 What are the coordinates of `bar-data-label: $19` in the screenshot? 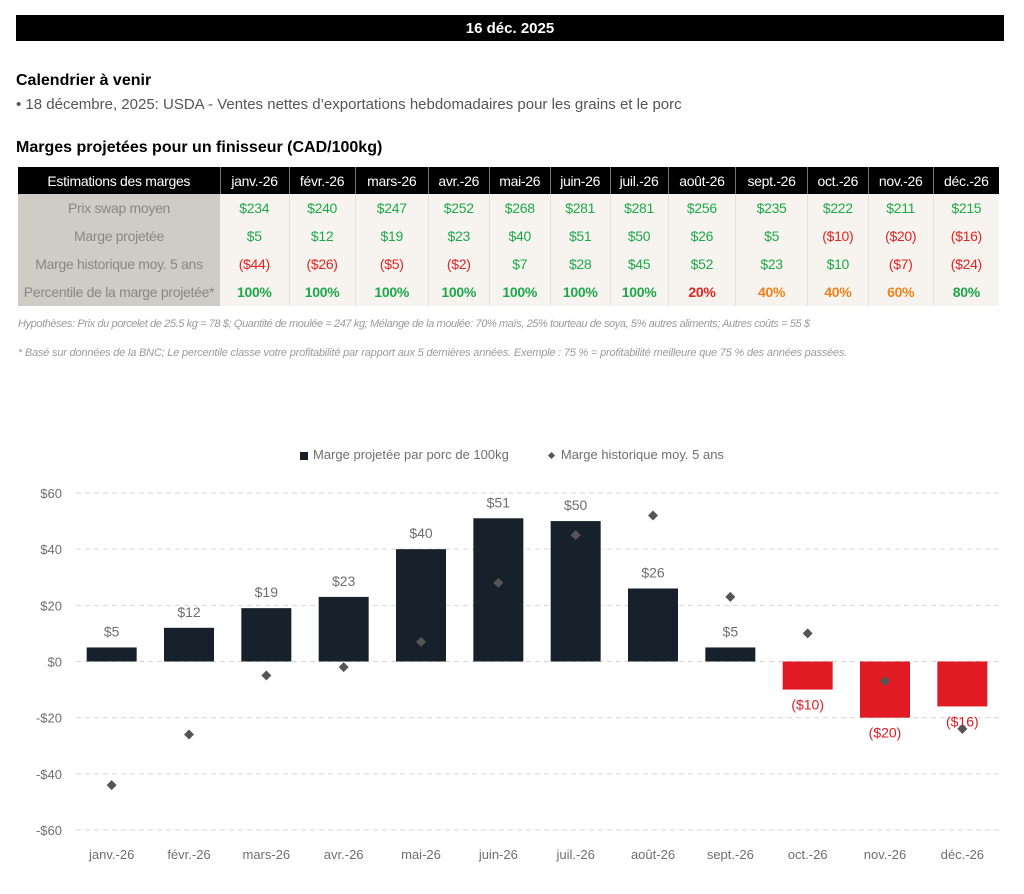 It's located at (267, 592).